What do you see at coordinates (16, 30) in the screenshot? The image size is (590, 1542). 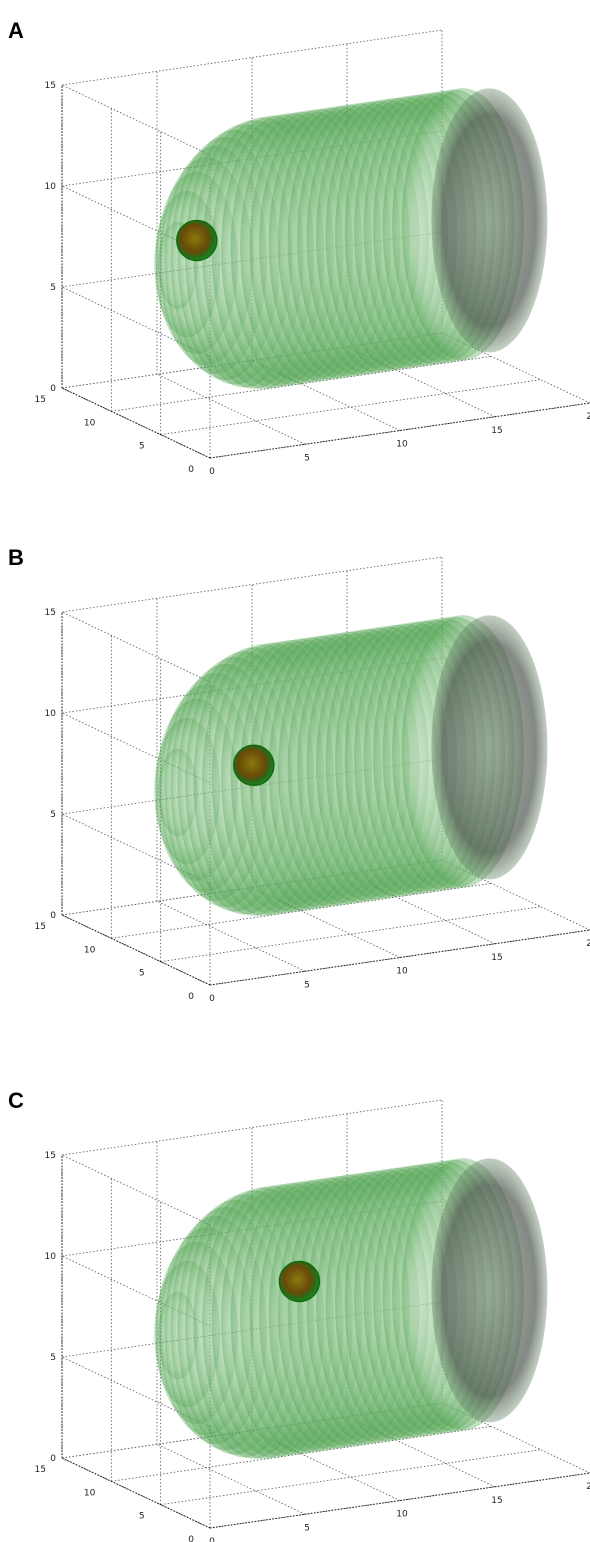 I see `panel-label: A` at bounding box center [16, 30].